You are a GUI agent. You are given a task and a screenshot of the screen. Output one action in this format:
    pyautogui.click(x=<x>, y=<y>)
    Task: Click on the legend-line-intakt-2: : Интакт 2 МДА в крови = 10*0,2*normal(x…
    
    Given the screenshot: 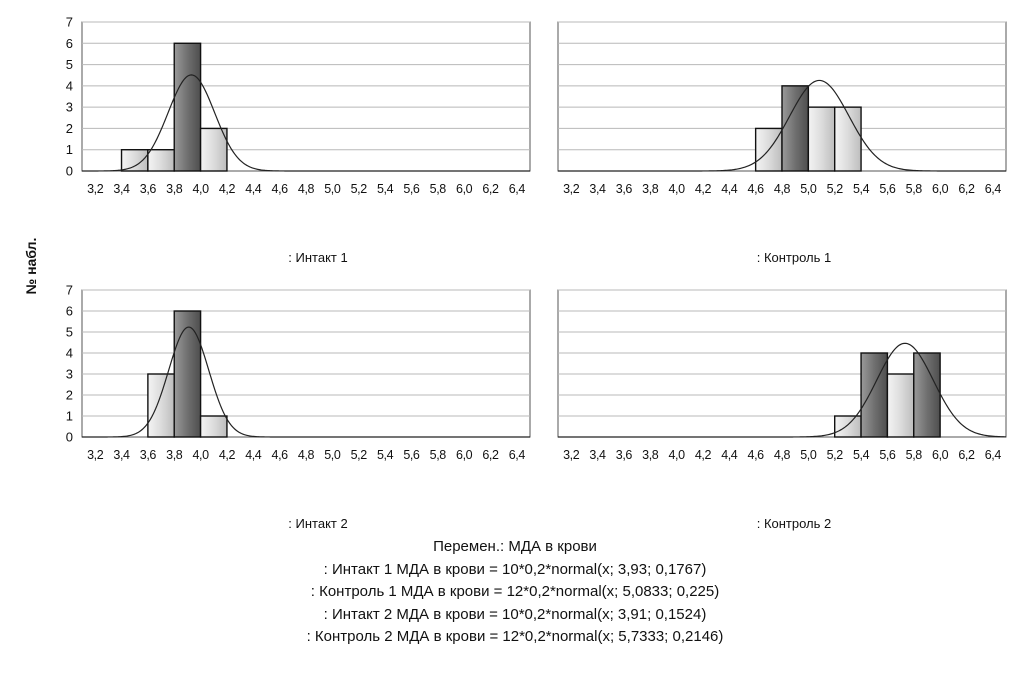 What is the action you would take?
    pyautogui.click(x=515, y=614)
    